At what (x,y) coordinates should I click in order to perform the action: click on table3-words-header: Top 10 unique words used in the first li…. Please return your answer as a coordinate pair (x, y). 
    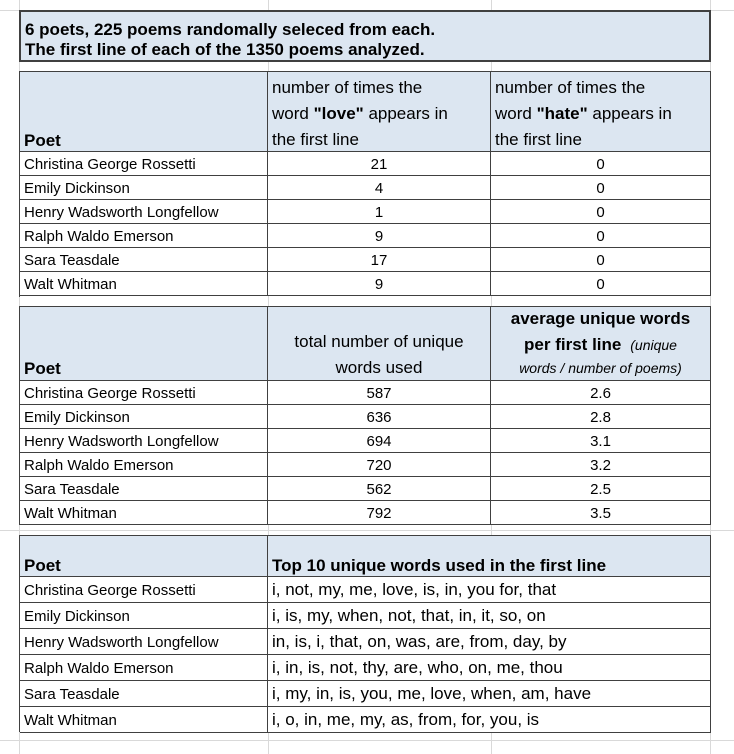
    Looking at the image, I should click on (489, 556).